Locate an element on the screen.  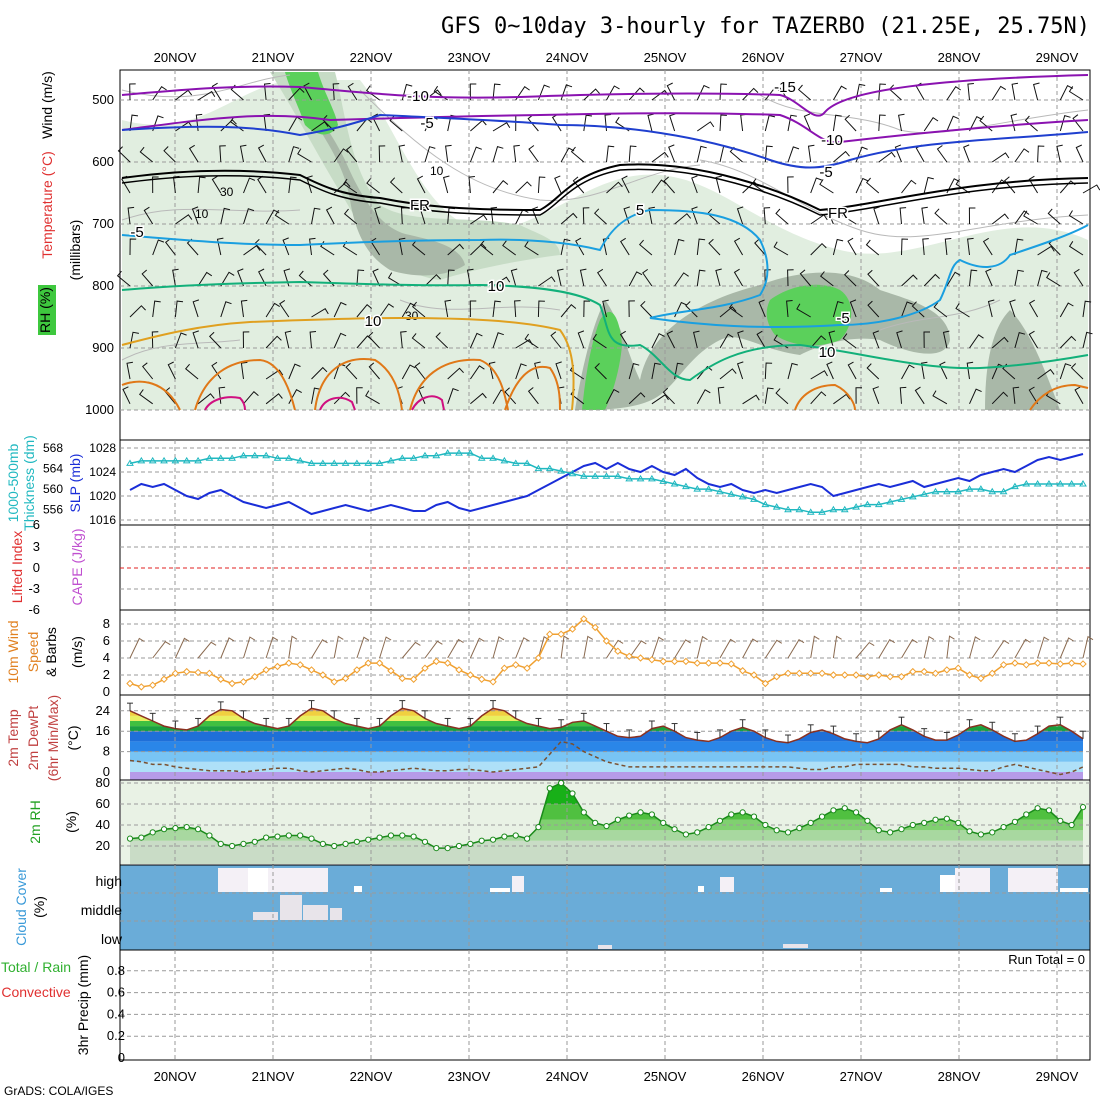
dewpoint-line is located at coordinates (606, 758).